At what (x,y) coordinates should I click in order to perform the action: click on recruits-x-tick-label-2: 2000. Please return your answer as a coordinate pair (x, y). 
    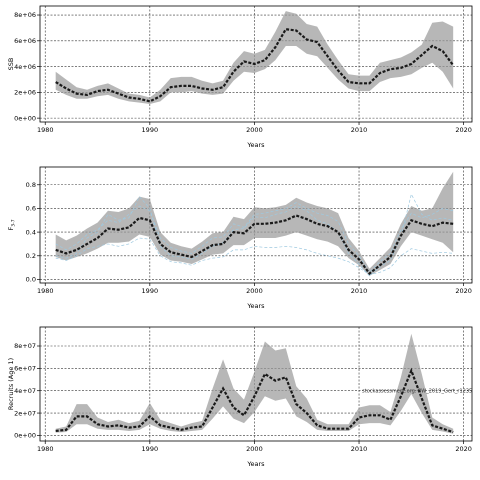
    Looking at the image, I should click on (254, 449).